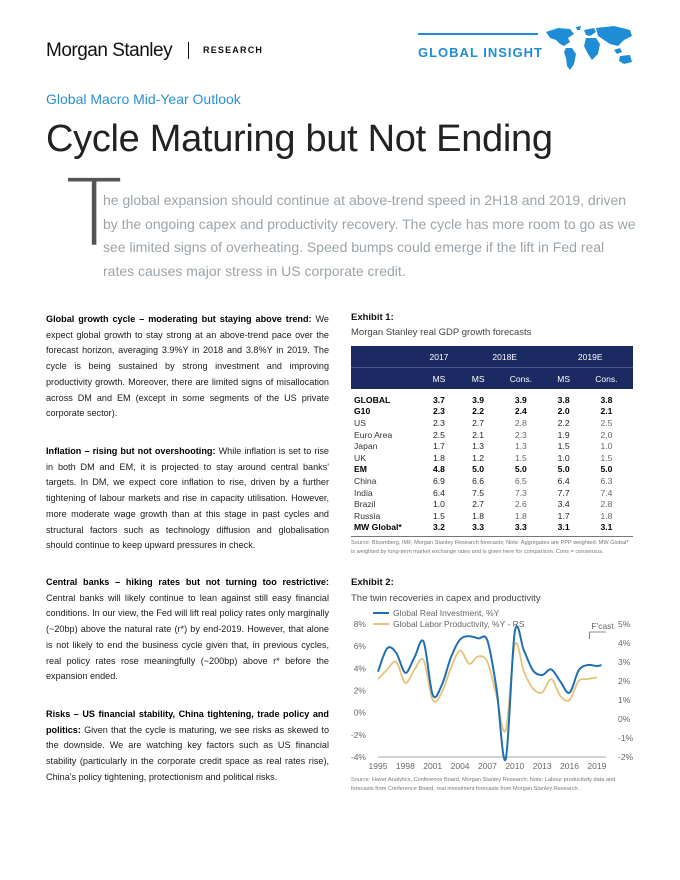  What do you see at coordinates (460, 766) in the screenshot?
I see `x-tick-label: 2004` at bounding box center [460, 766].